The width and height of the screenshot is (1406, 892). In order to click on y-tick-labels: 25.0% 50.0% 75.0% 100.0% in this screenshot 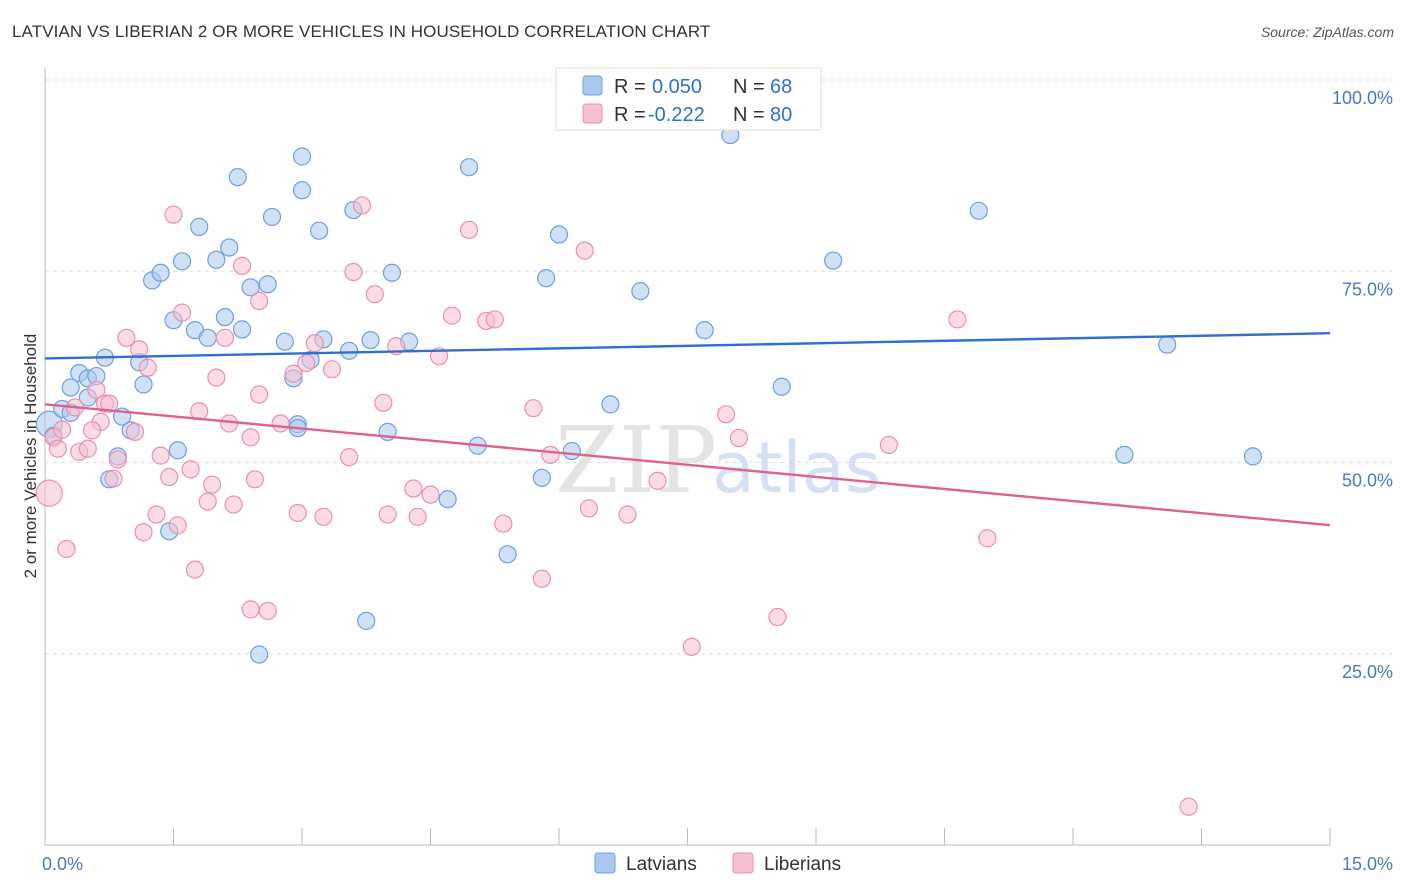, I will do `click(1362, 385)`.